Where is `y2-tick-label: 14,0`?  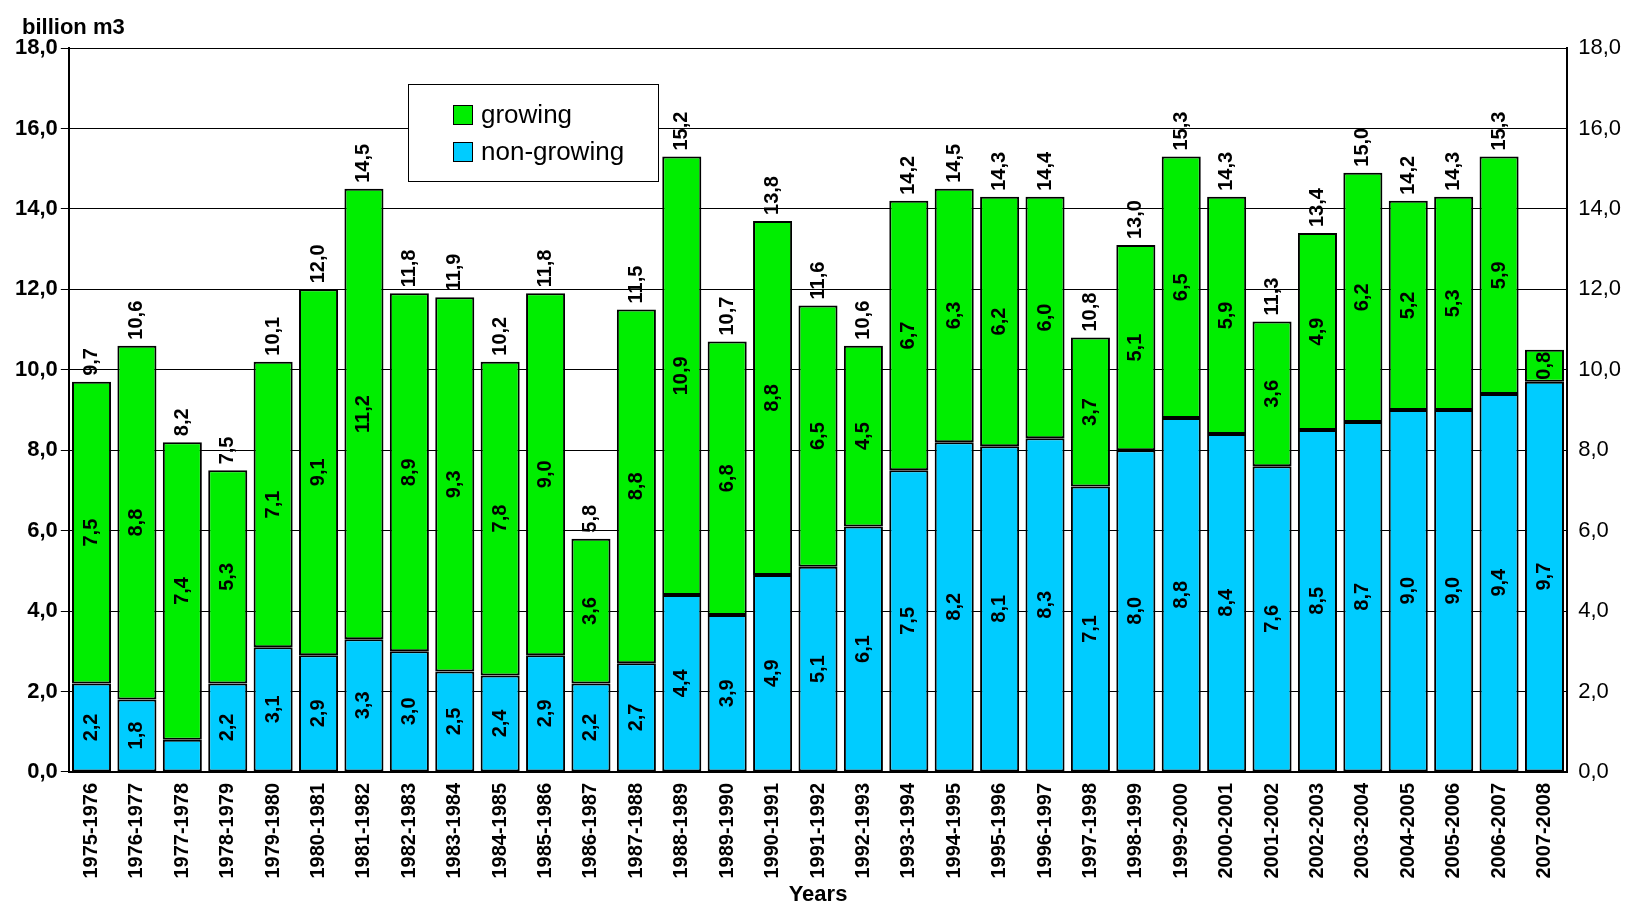
y2-tick-label: 14,0 is located at coordinates (1600, 207).